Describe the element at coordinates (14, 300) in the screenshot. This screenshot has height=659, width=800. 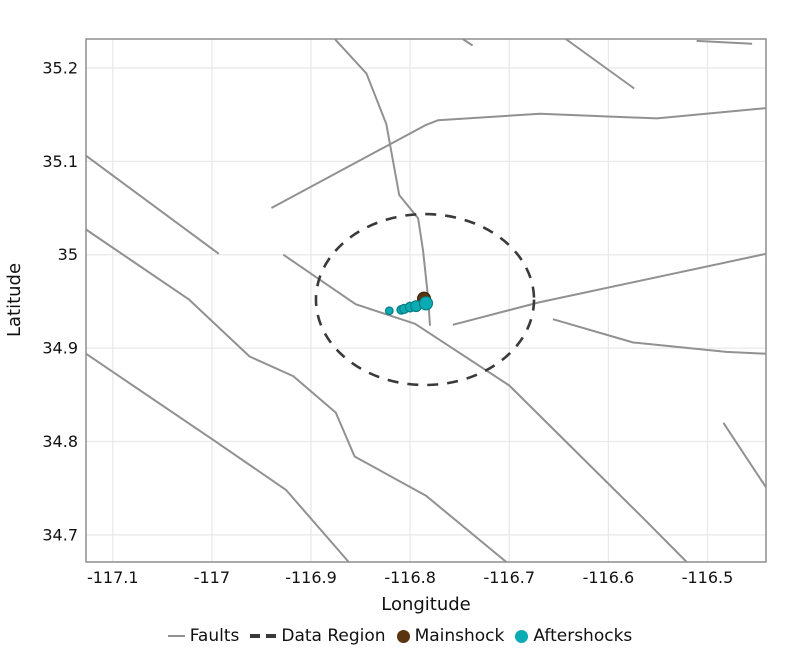
I see `y-axis-title: Latitude` at that location.